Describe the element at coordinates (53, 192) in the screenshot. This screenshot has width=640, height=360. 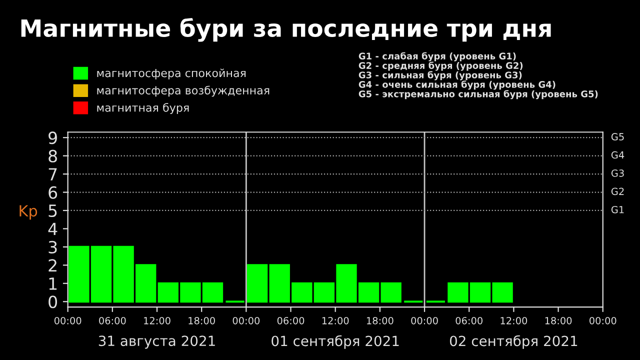
I see `y-tick-label: 6` at that location.